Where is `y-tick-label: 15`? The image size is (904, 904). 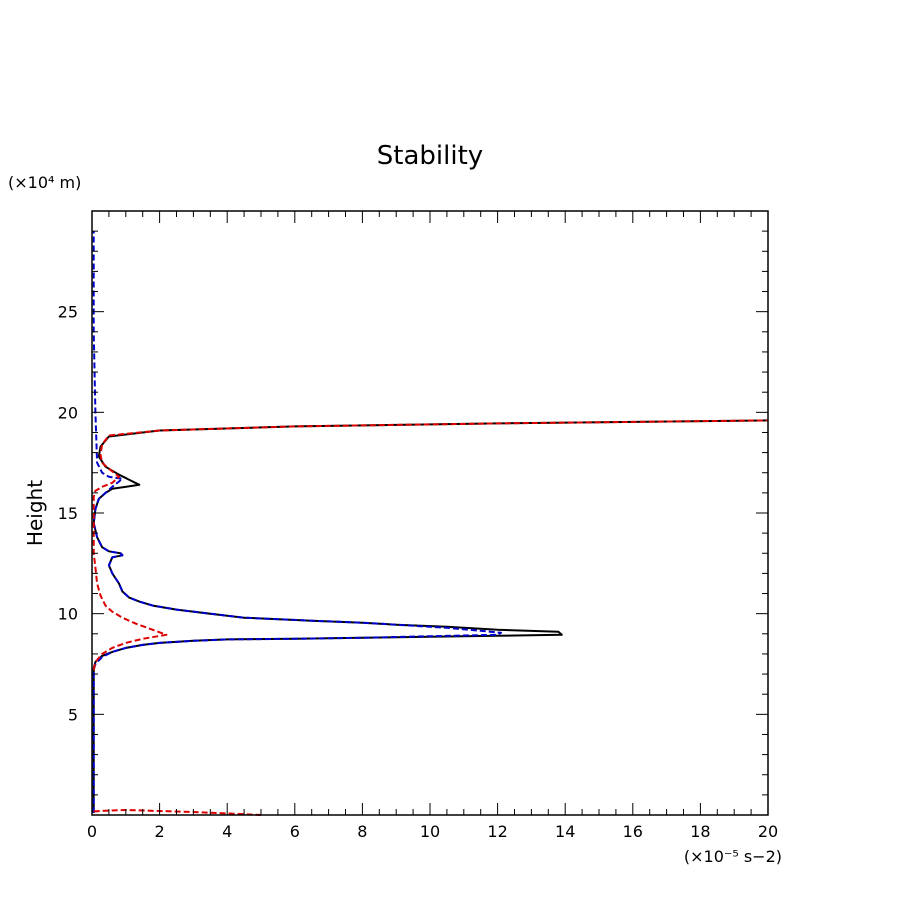 y-tick-label: 15 is located at coordinates (68, 513).